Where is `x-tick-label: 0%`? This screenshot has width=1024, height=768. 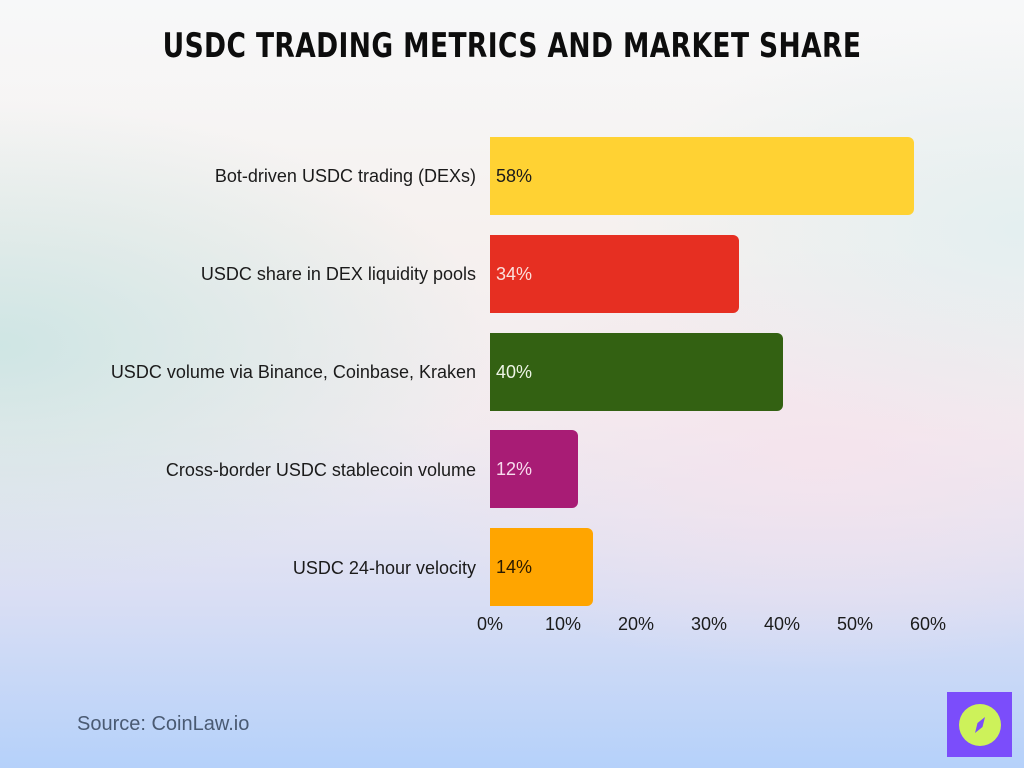 x-tick-label: 0% is located at coordinates (489, 624).